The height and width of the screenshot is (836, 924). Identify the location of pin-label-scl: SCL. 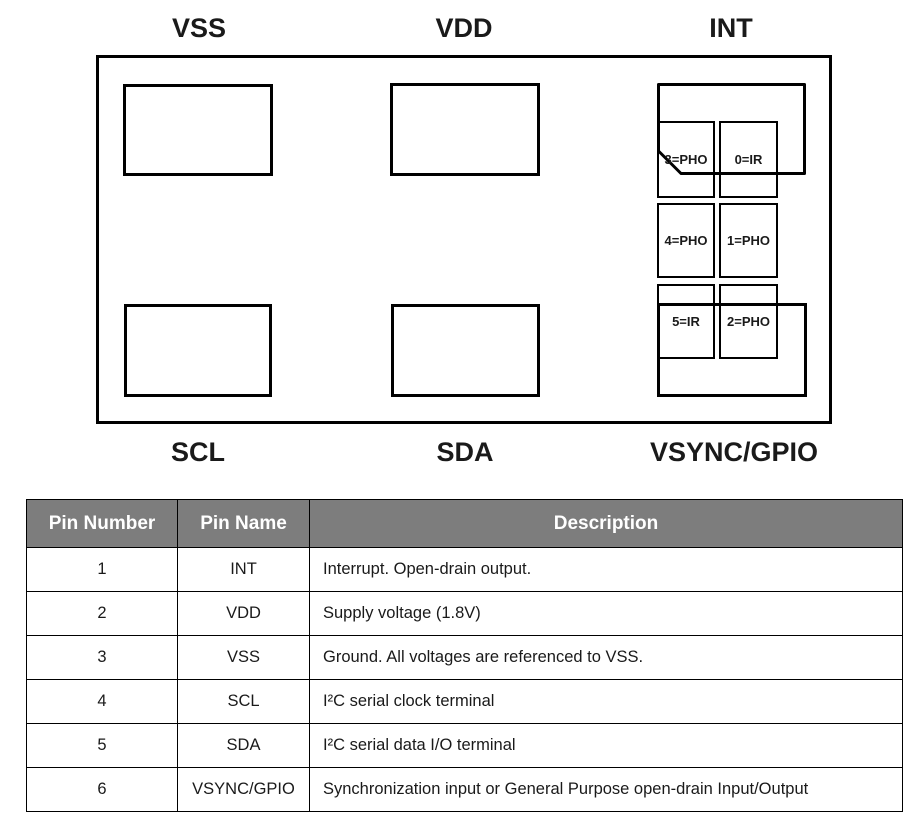
(198, 452).